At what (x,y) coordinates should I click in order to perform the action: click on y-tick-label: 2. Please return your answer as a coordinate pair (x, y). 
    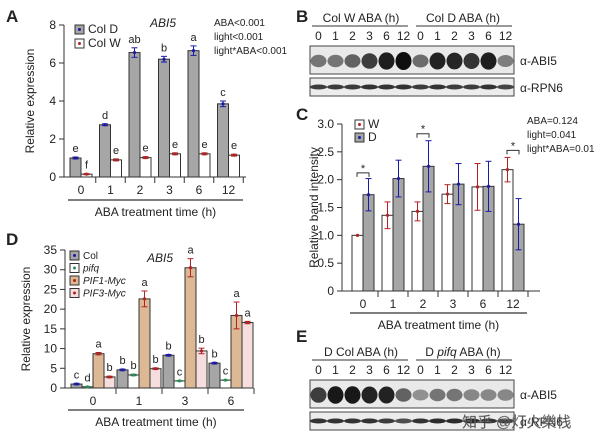
    Looking at the image, I should click on (52, 139).